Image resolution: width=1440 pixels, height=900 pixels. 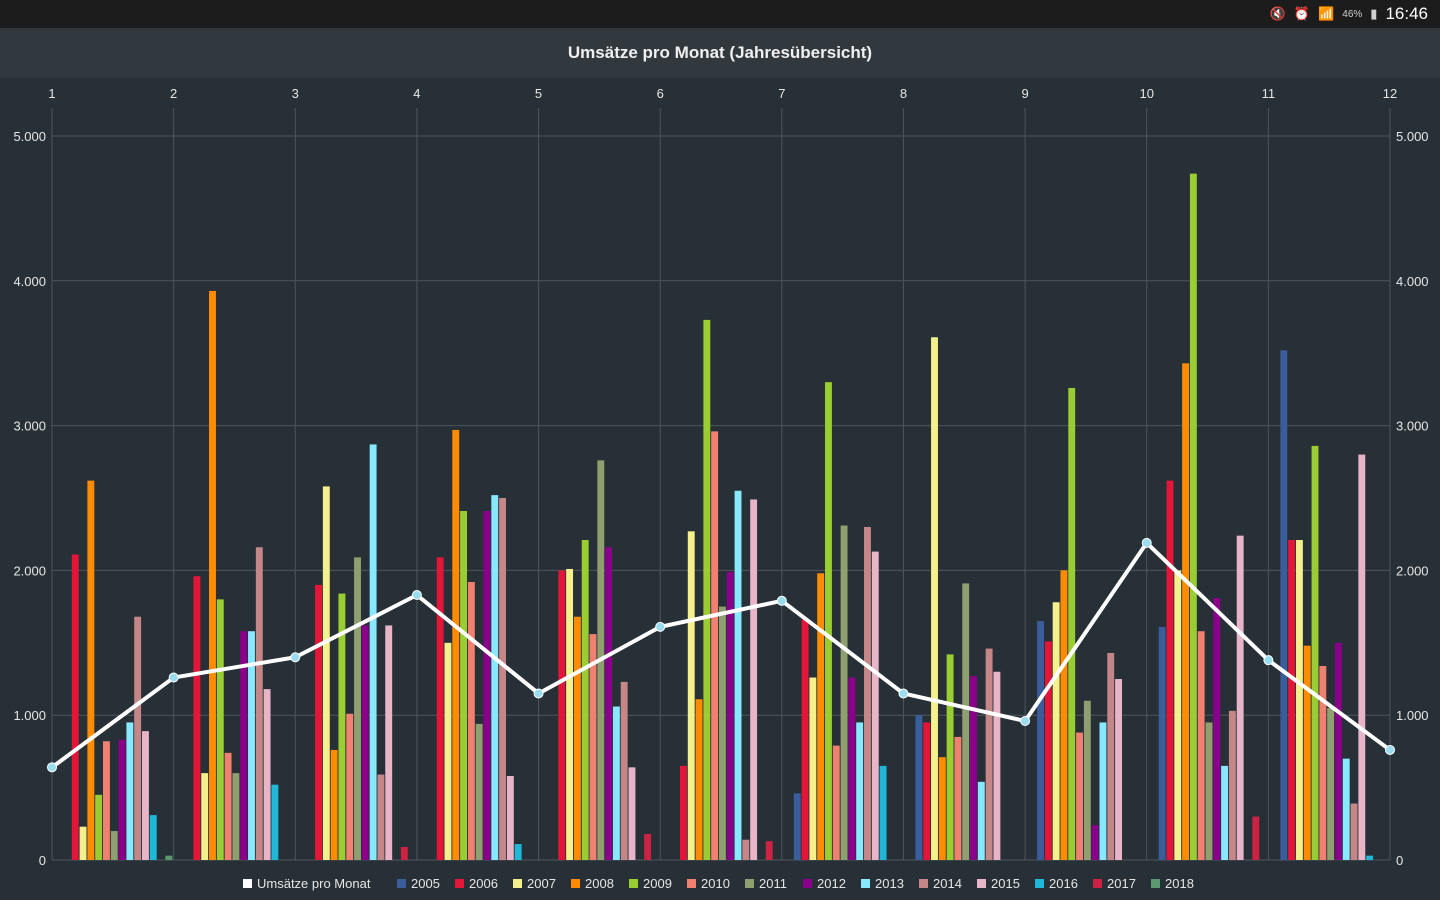 What do you see at coordinates (1024, 93) in the screenshot?
I see `x-tick-label: 9` at bounding box center [1024, 93].